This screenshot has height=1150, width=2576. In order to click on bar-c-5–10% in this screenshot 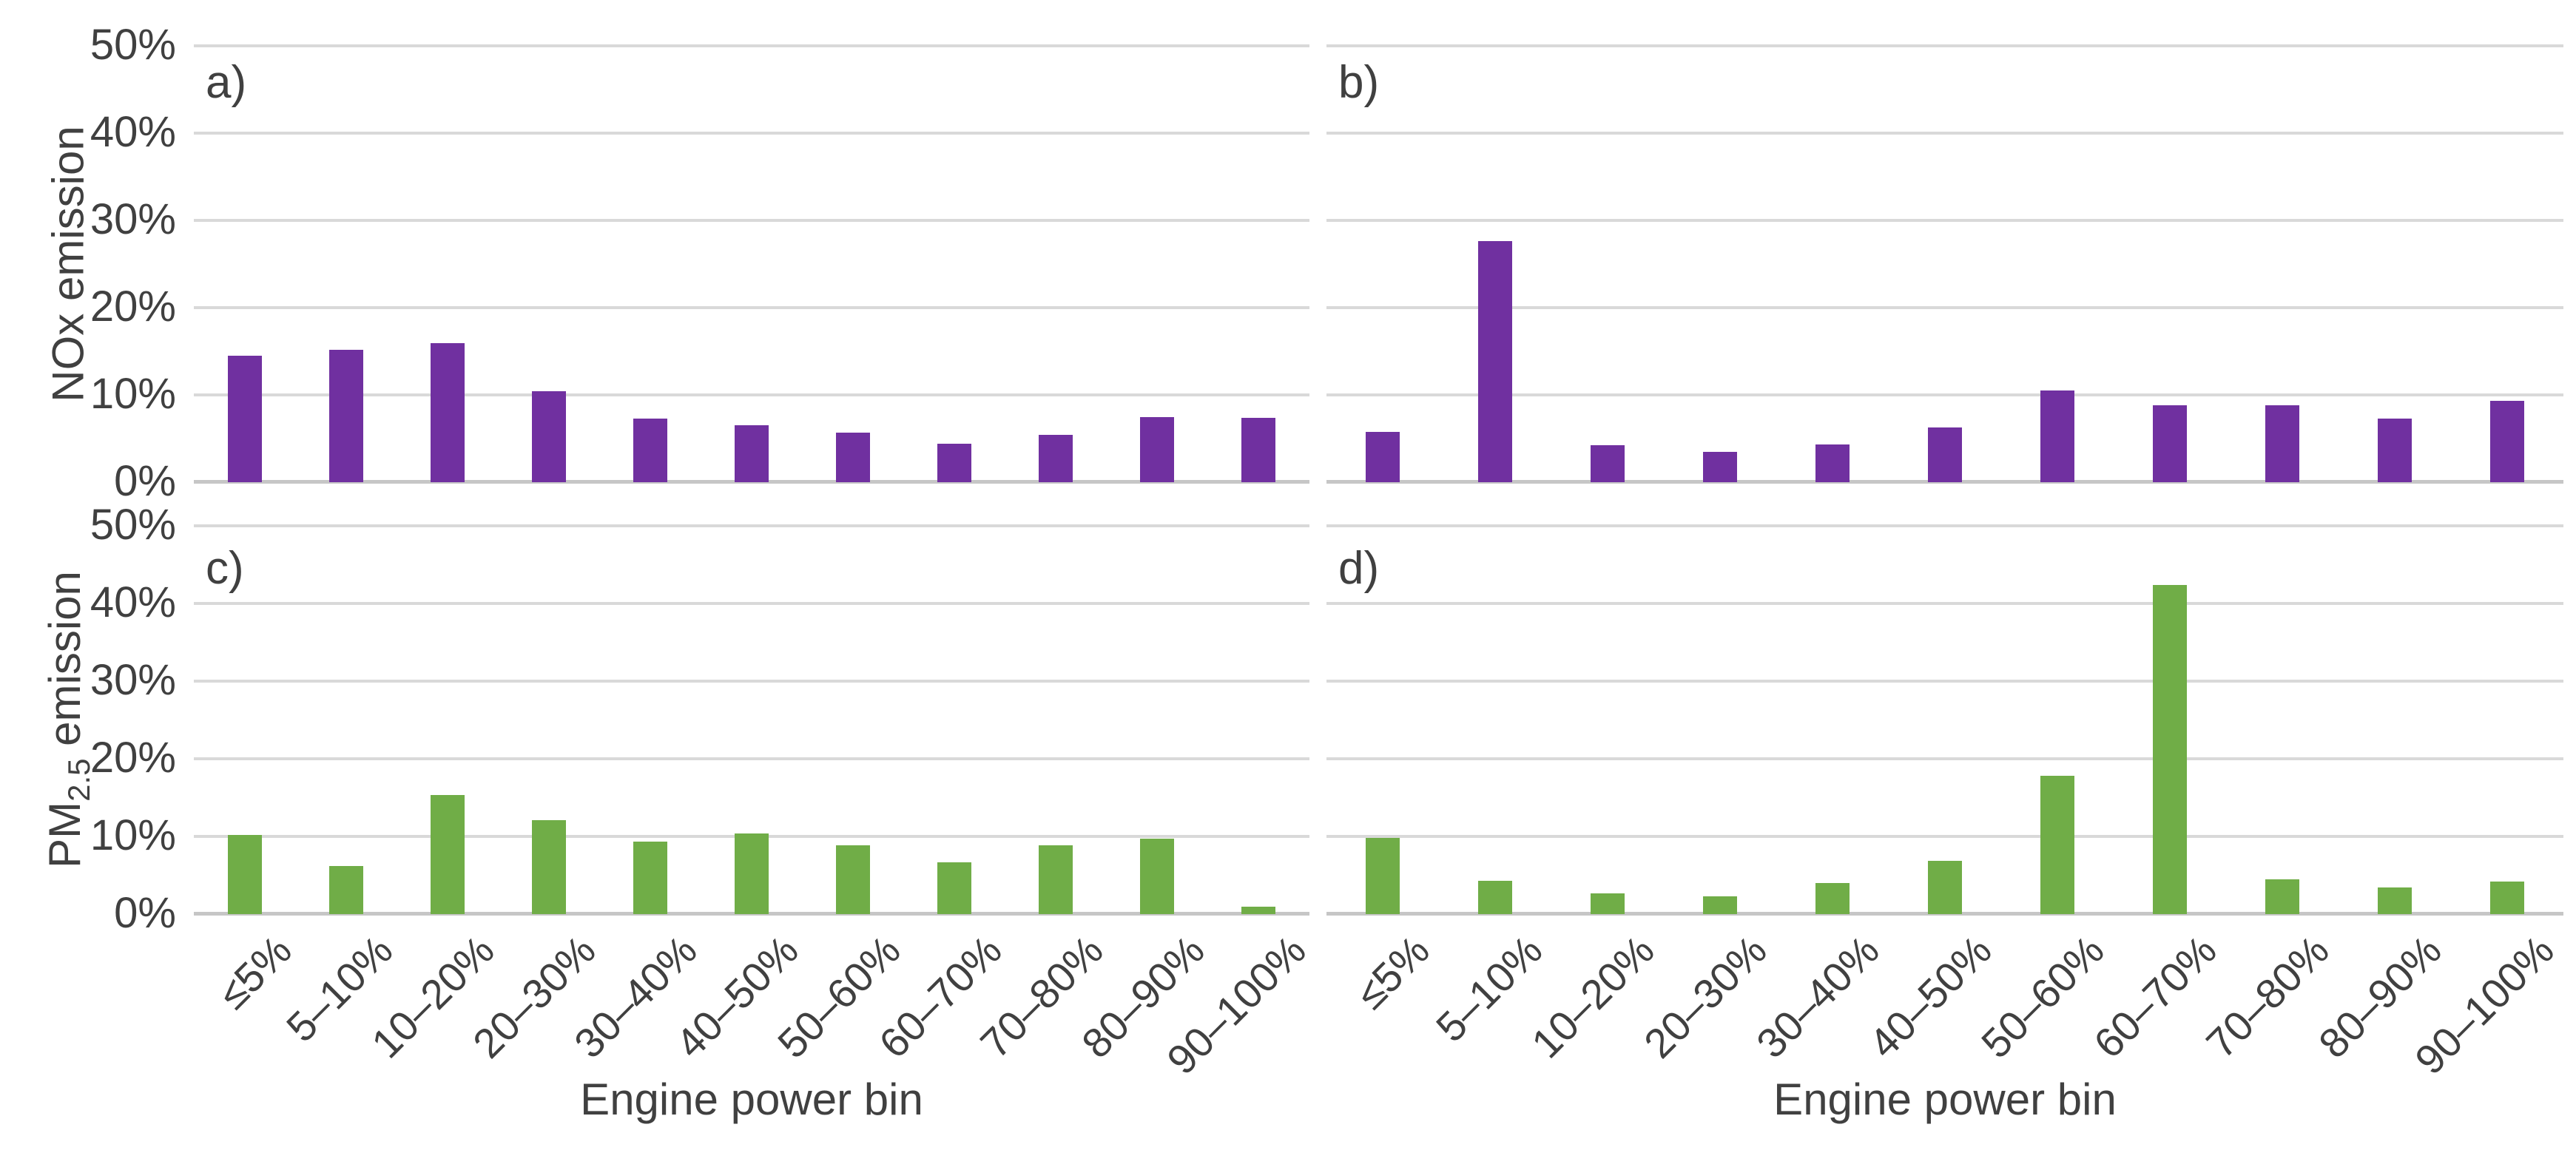, I will do `click(345, 889)`.